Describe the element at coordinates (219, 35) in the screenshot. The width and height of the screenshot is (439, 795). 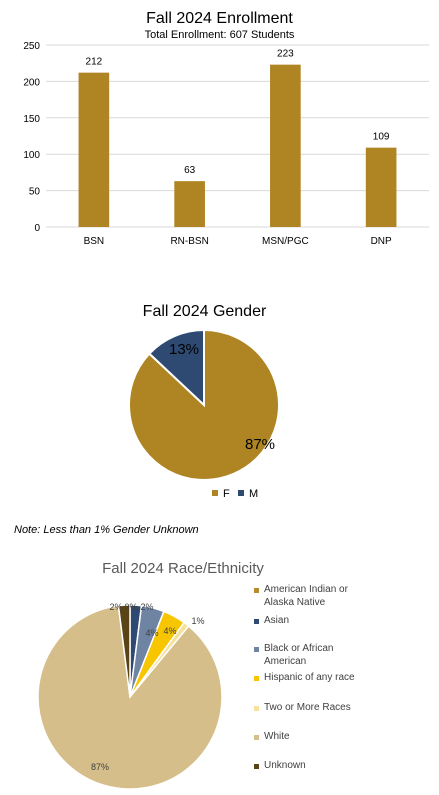
I see `enrollment-chart-subtitle: Total Enrollment: 607 Students` at that location.